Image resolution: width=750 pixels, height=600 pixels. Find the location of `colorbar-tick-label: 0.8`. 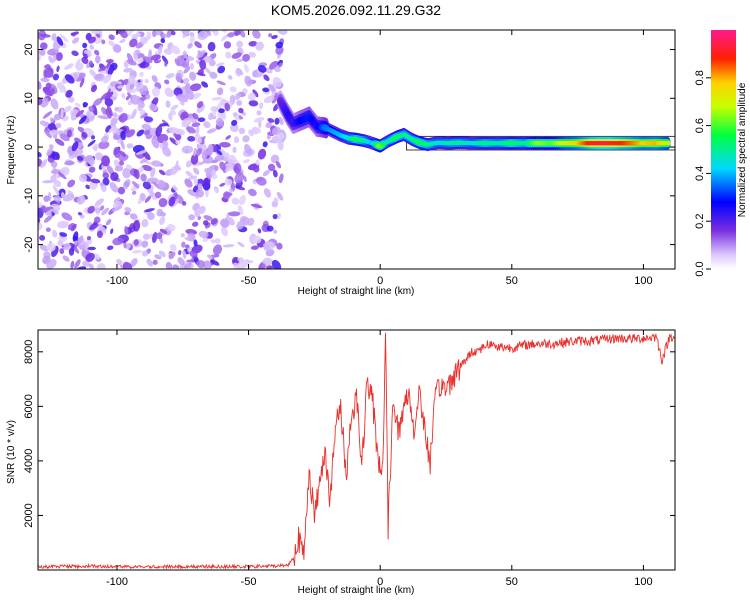

colorbar-tick-label: 0.8 is located at coordinates (700, 77).